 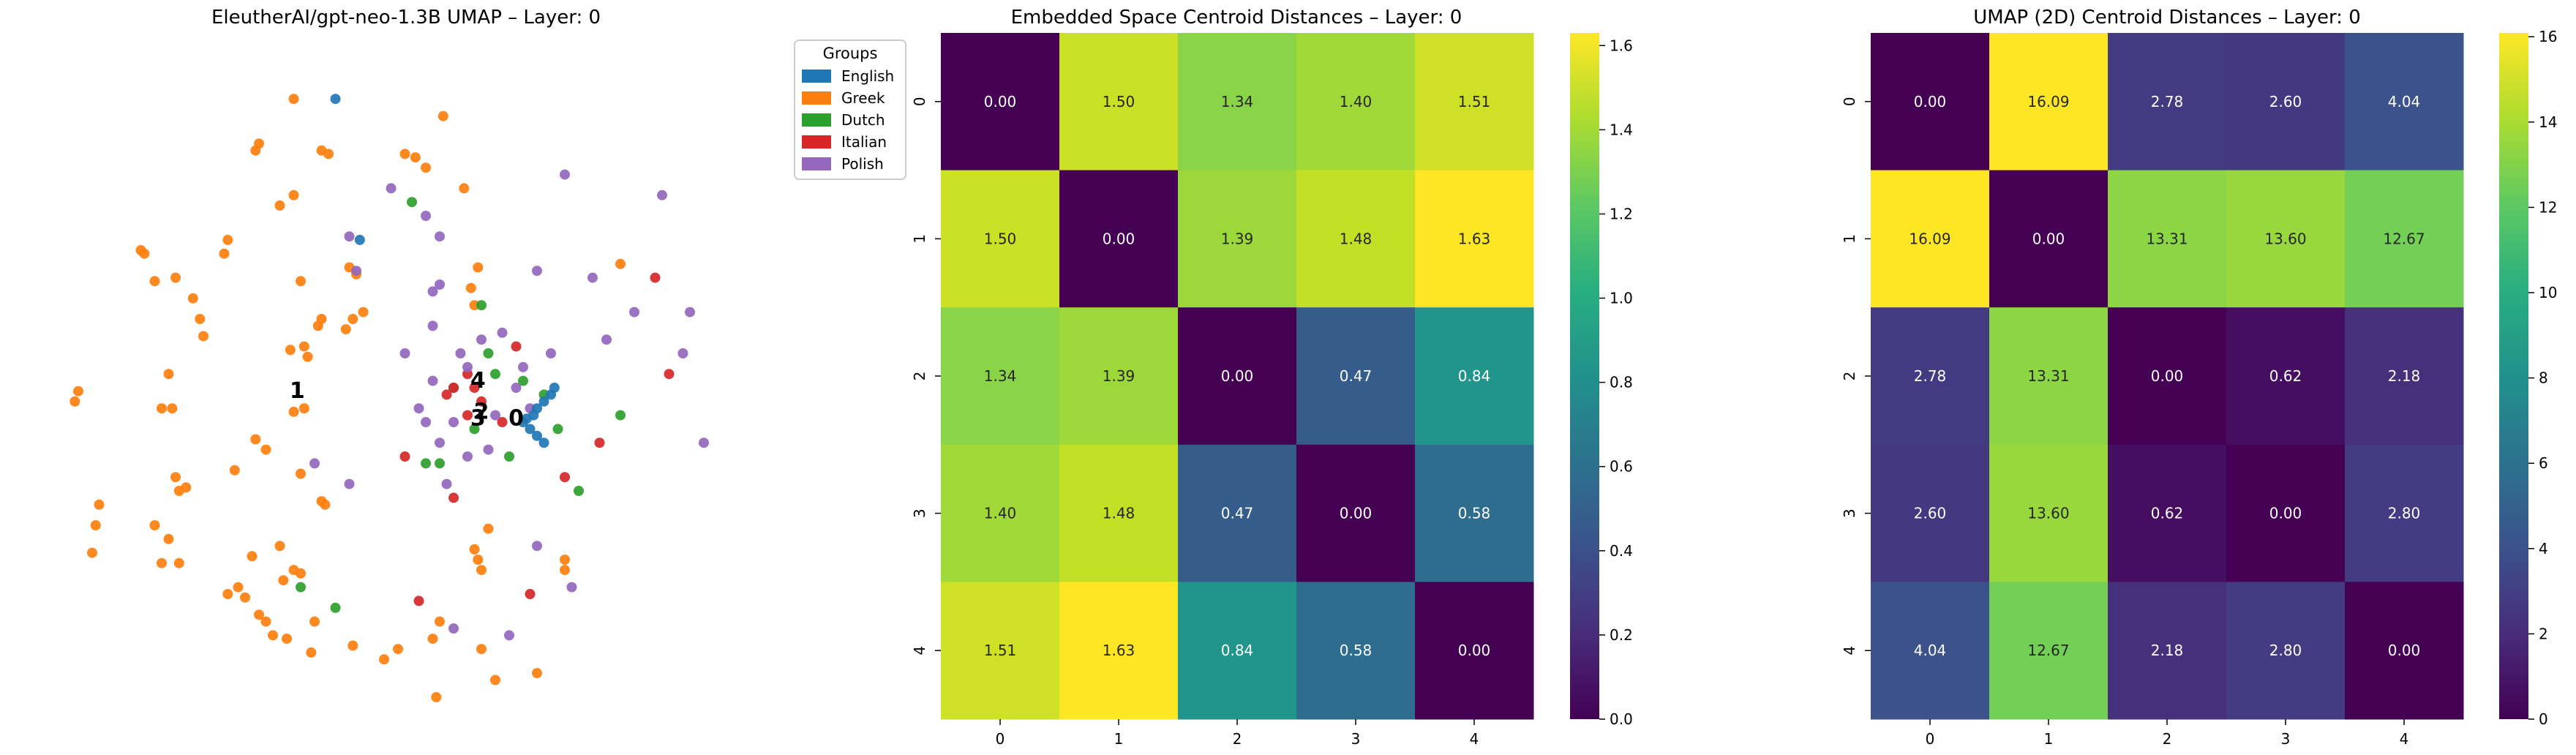 I want to click on heatmap-cell-value: 1.48, so click(x=1119, y=513).